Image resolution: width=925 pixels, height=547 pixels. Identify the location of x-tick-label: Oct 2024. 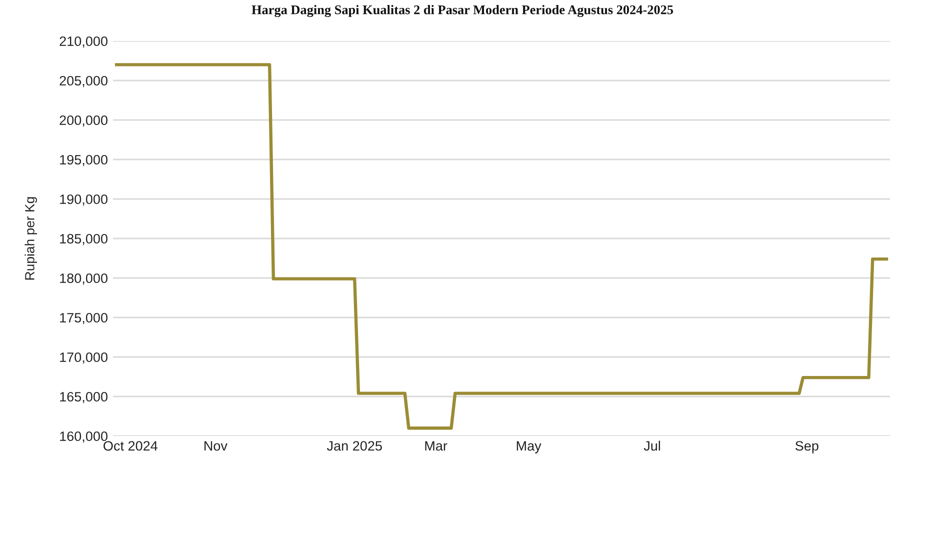
(131, 446).